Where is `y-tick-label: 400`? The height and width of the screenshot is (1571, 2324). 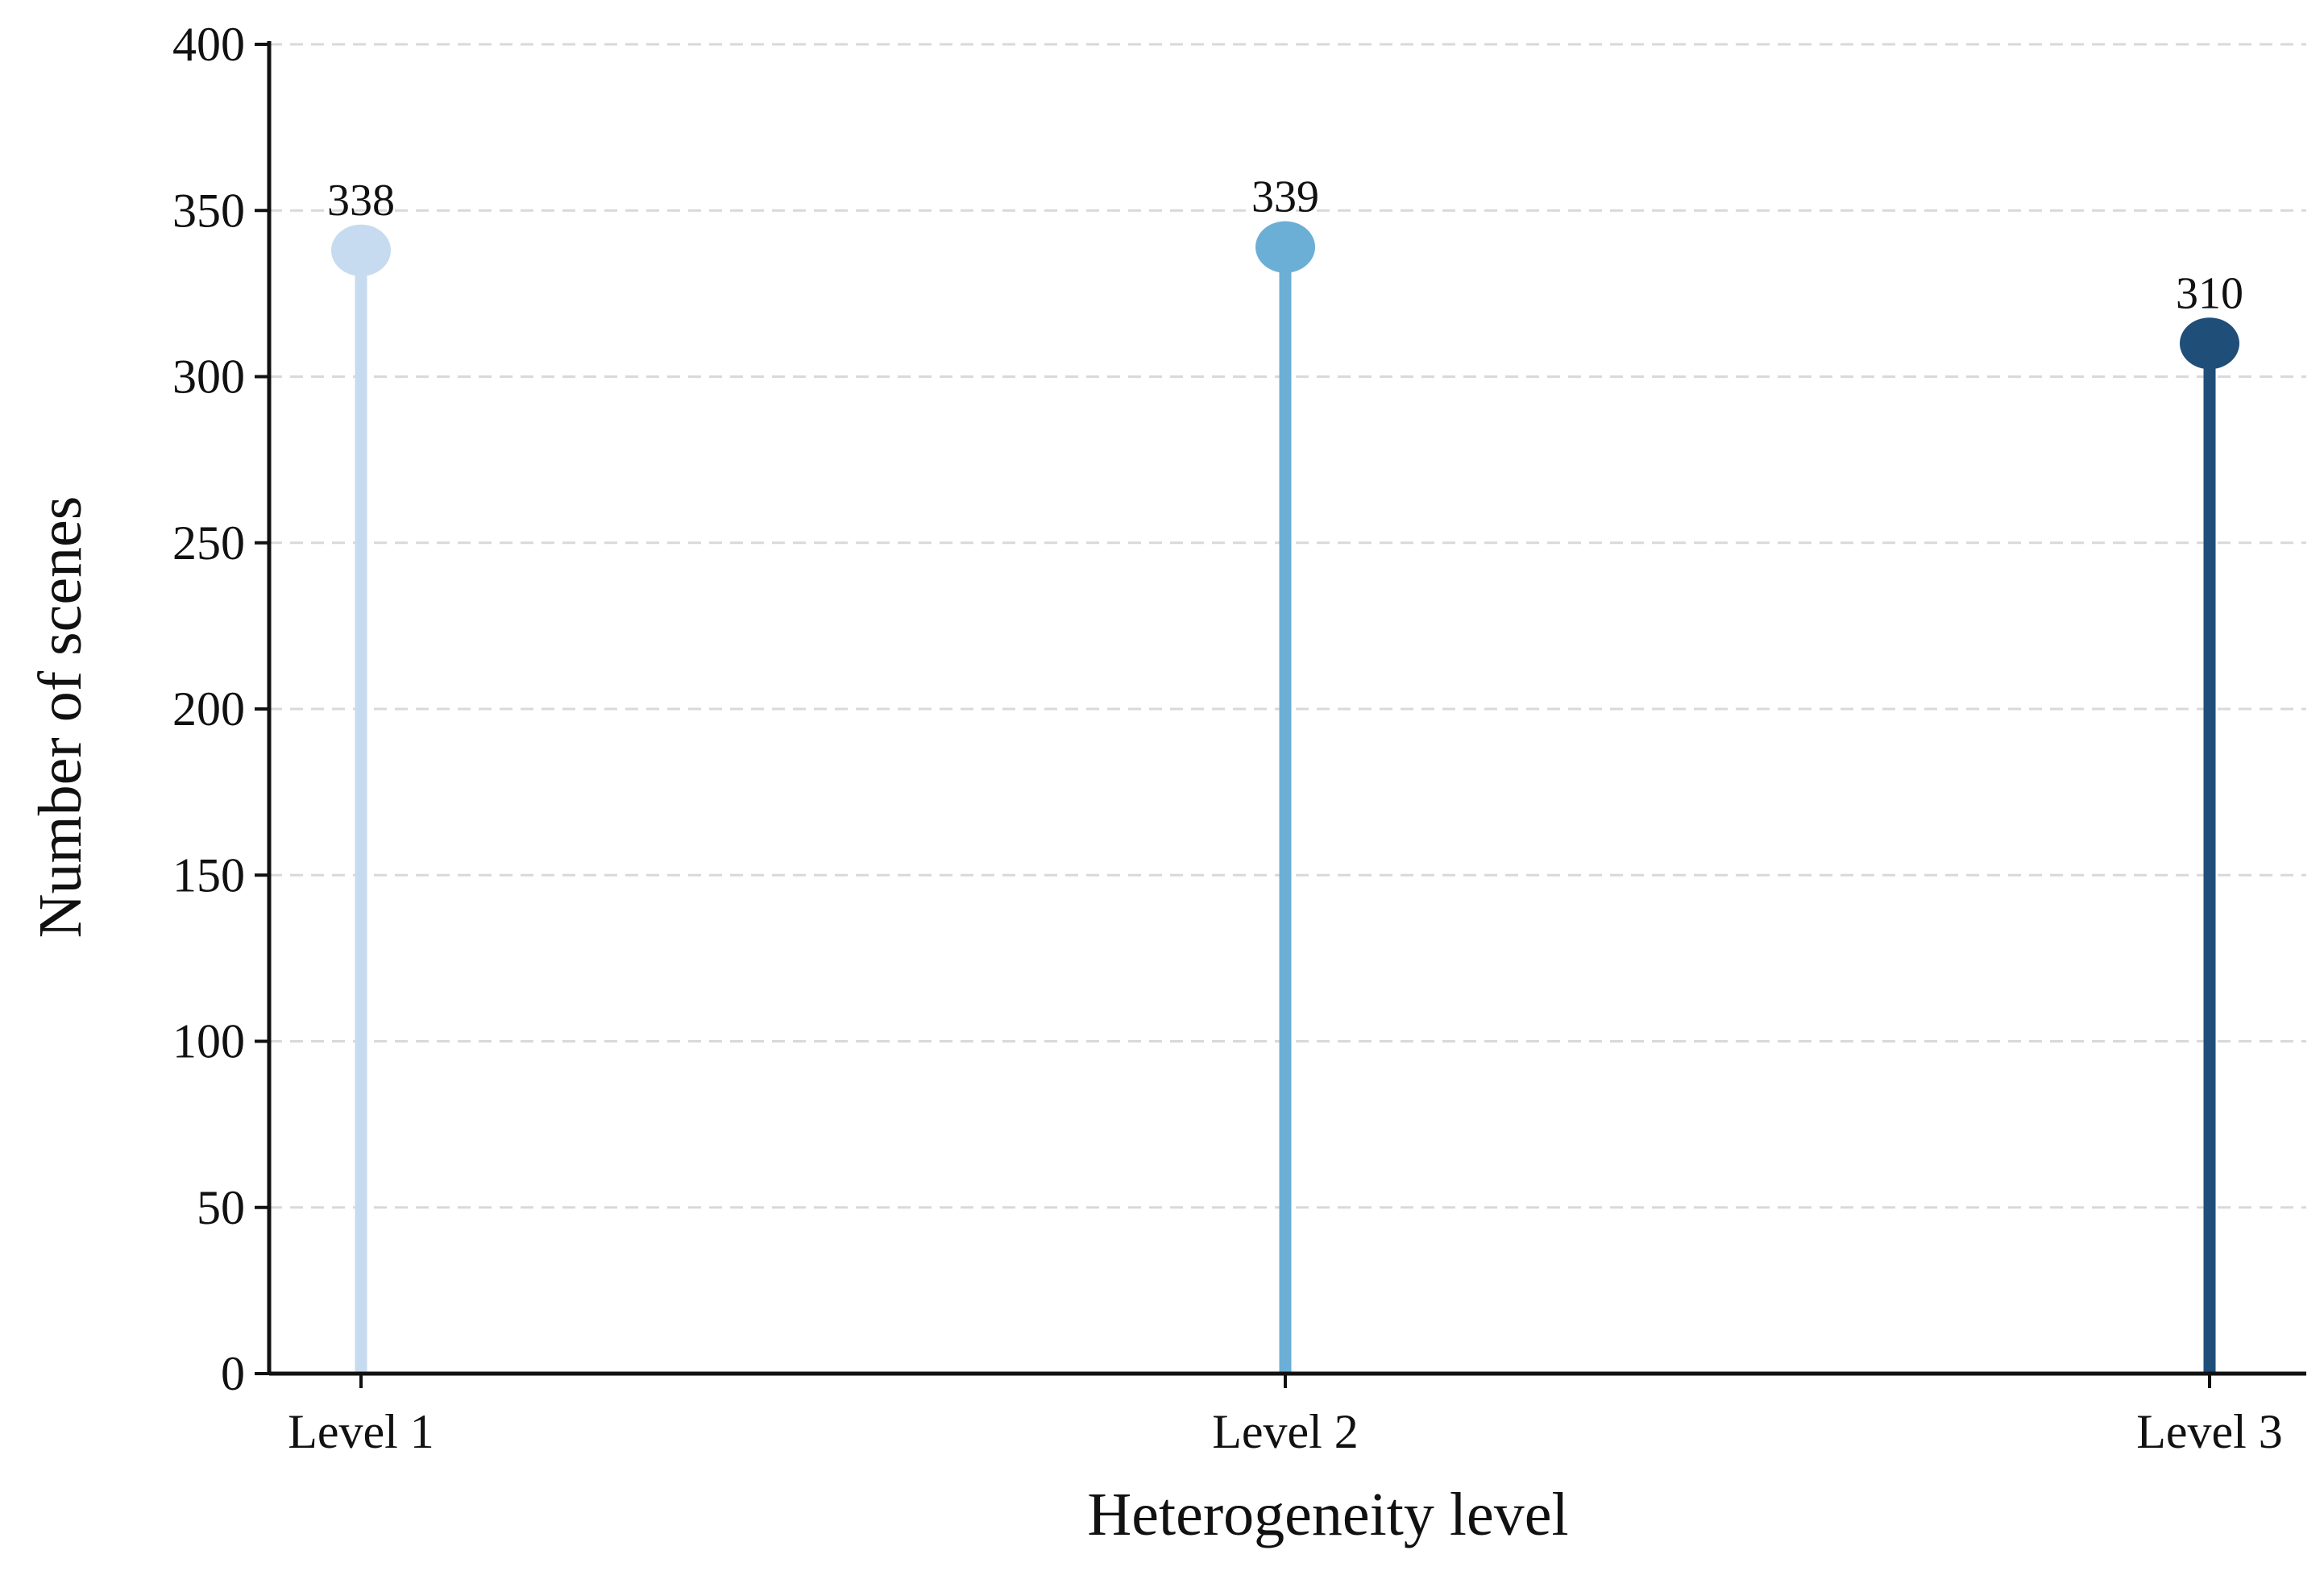 y-tick-label: 400 is located at coordinates (208, 44).